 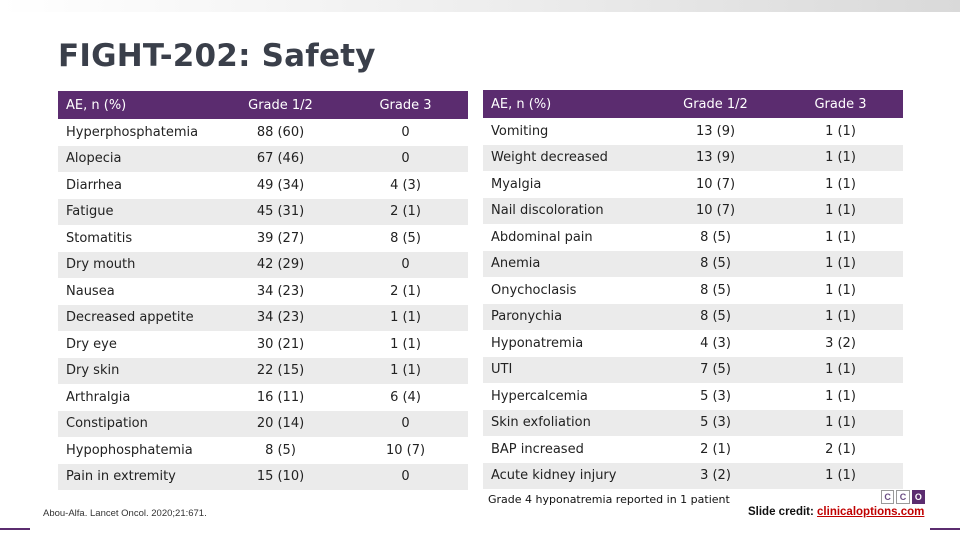 What do you see at coordinates (568, 475) in the screenshot?
I see `ae-name-cell: Acute kidney injury` at bounding box center [568, 475].